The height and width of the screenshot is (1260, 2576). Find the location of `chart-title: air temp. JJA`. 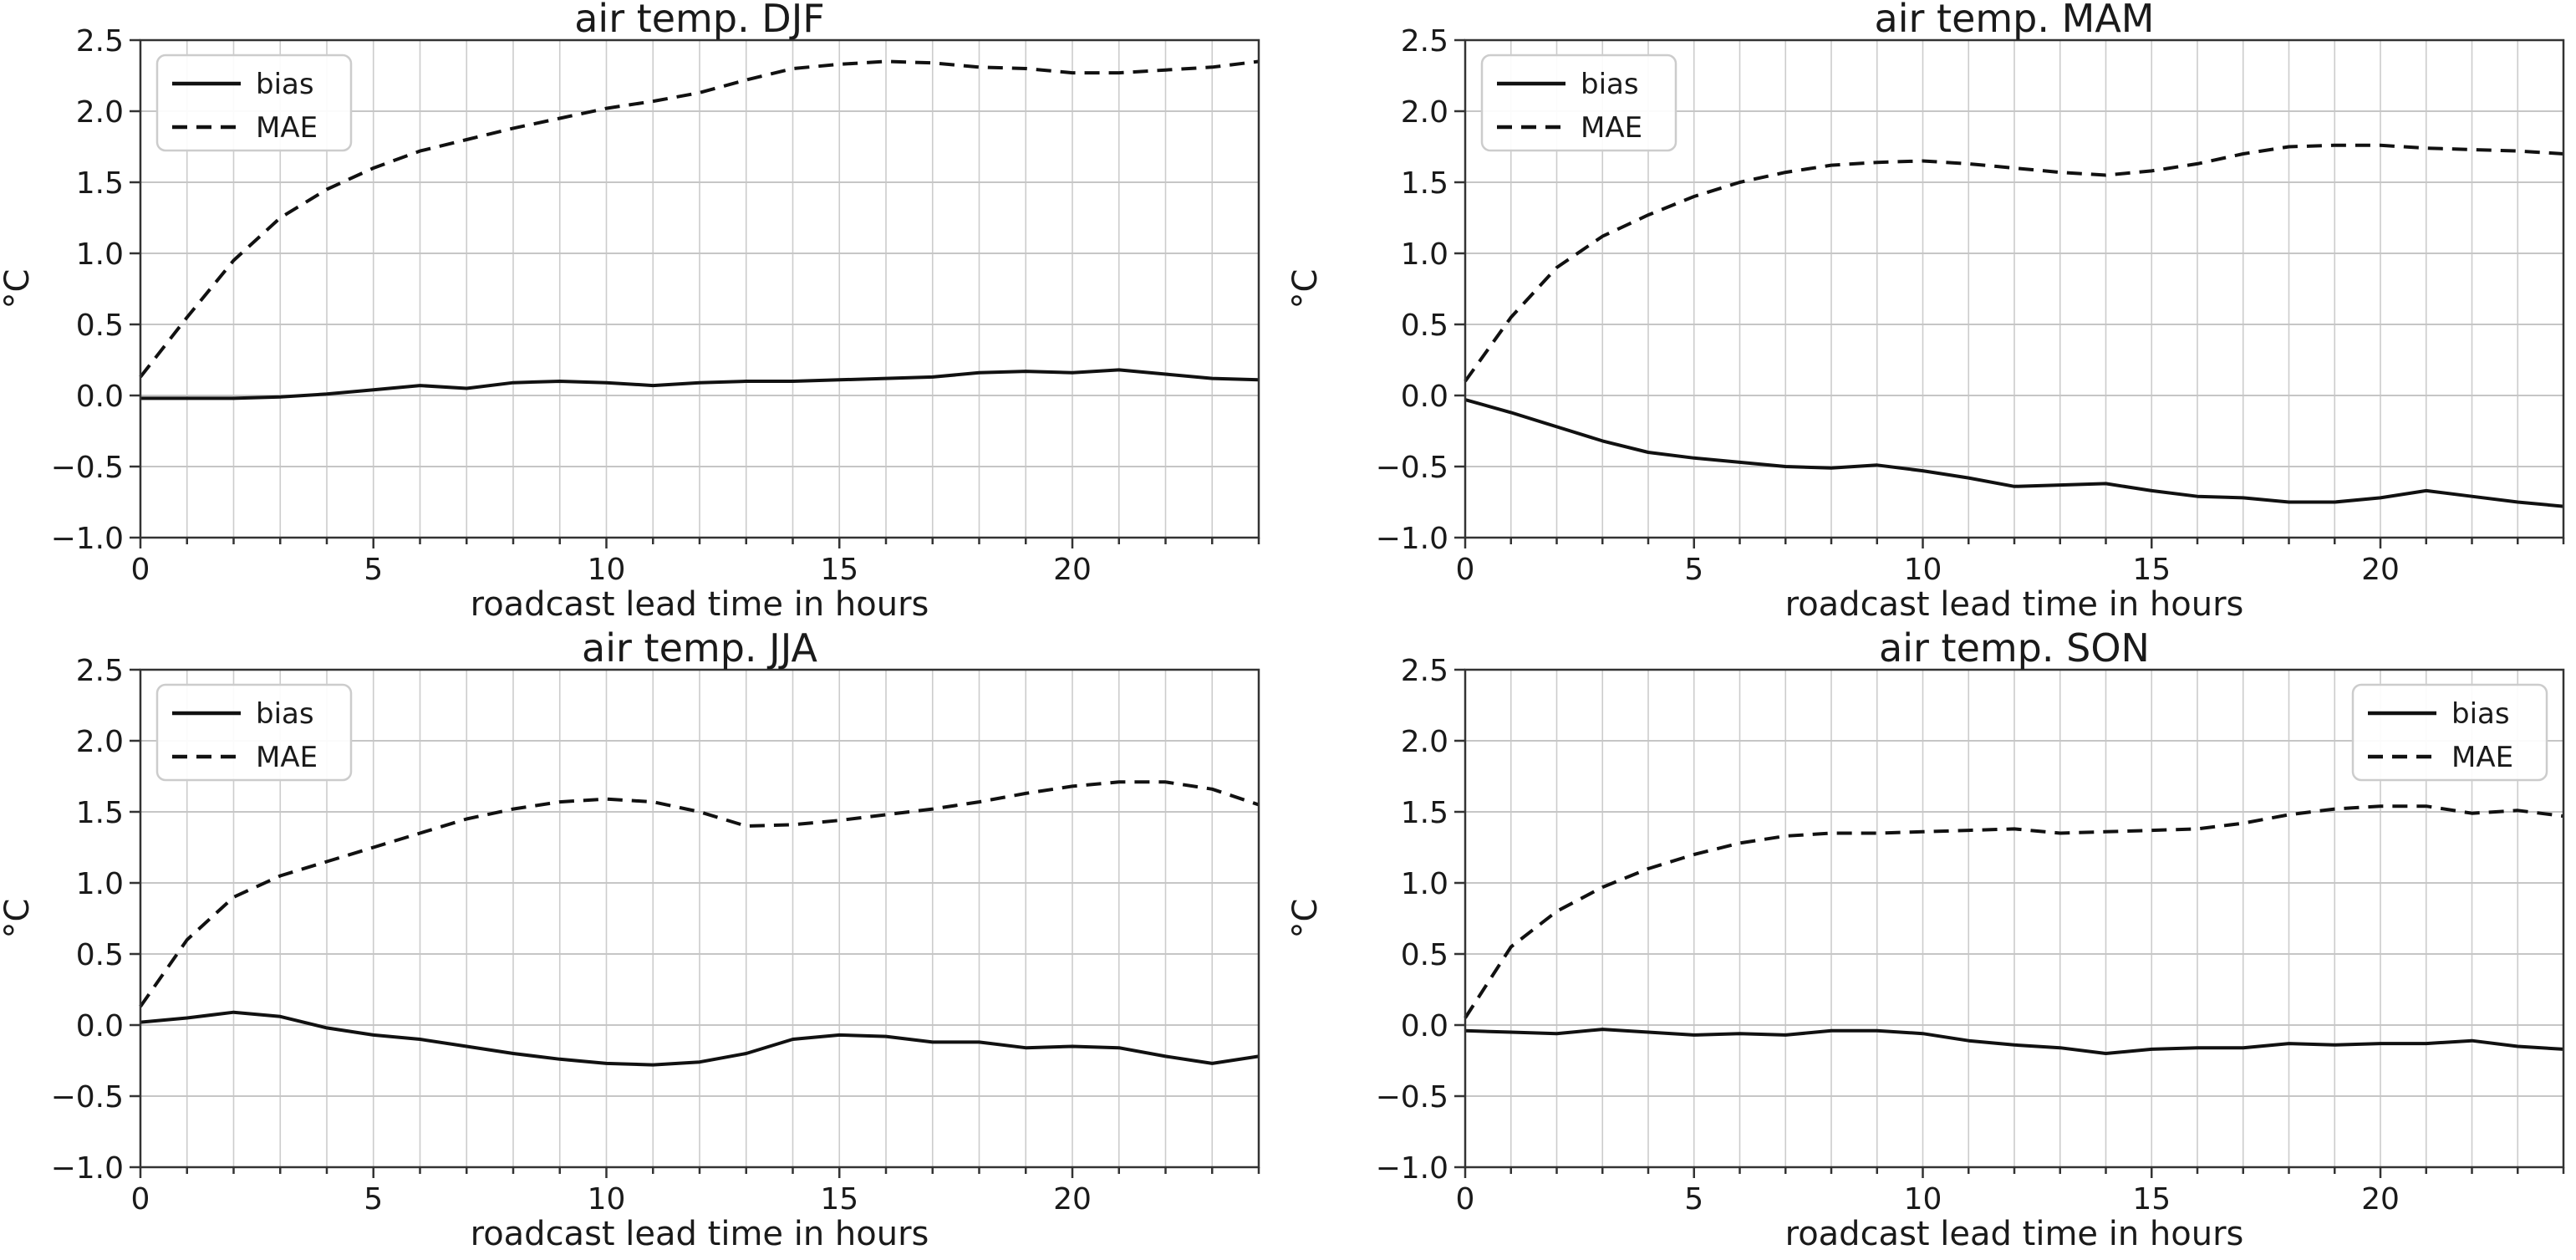

chart-title: air temp. JJA is located at coordinates (699, 650).